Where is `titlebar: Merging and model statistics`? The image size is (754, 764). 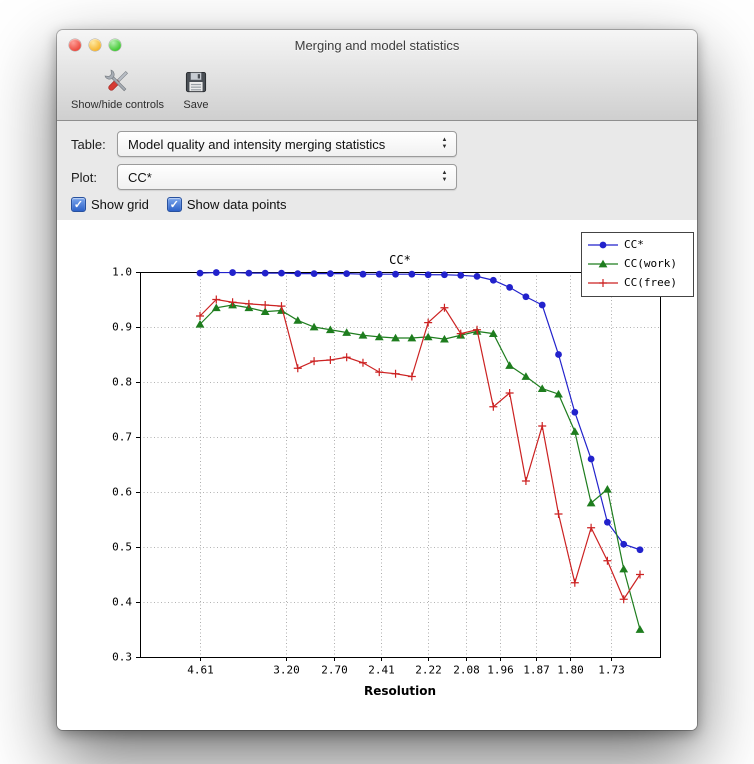
titlebar: Merging and model statistics is located at coordinates (377, 45).